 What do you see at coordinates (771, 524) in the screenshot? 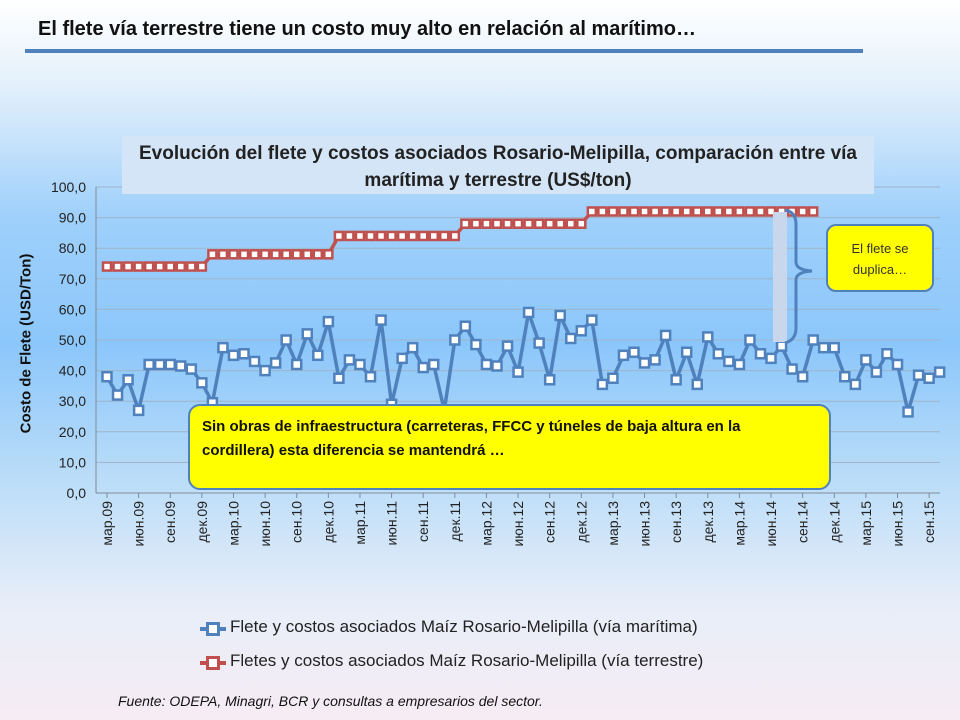
I see `x-tick-label: июн.14` at bounding box center [771, 524].